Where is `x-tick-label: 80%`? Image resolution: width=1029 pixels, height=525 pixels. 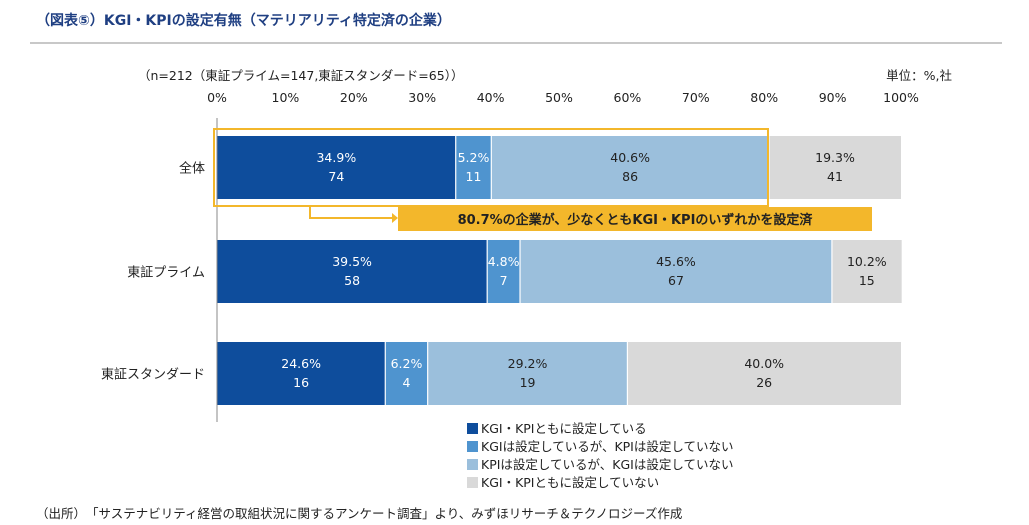
x-tick-label: 80% is located at coordinates (764, 97).